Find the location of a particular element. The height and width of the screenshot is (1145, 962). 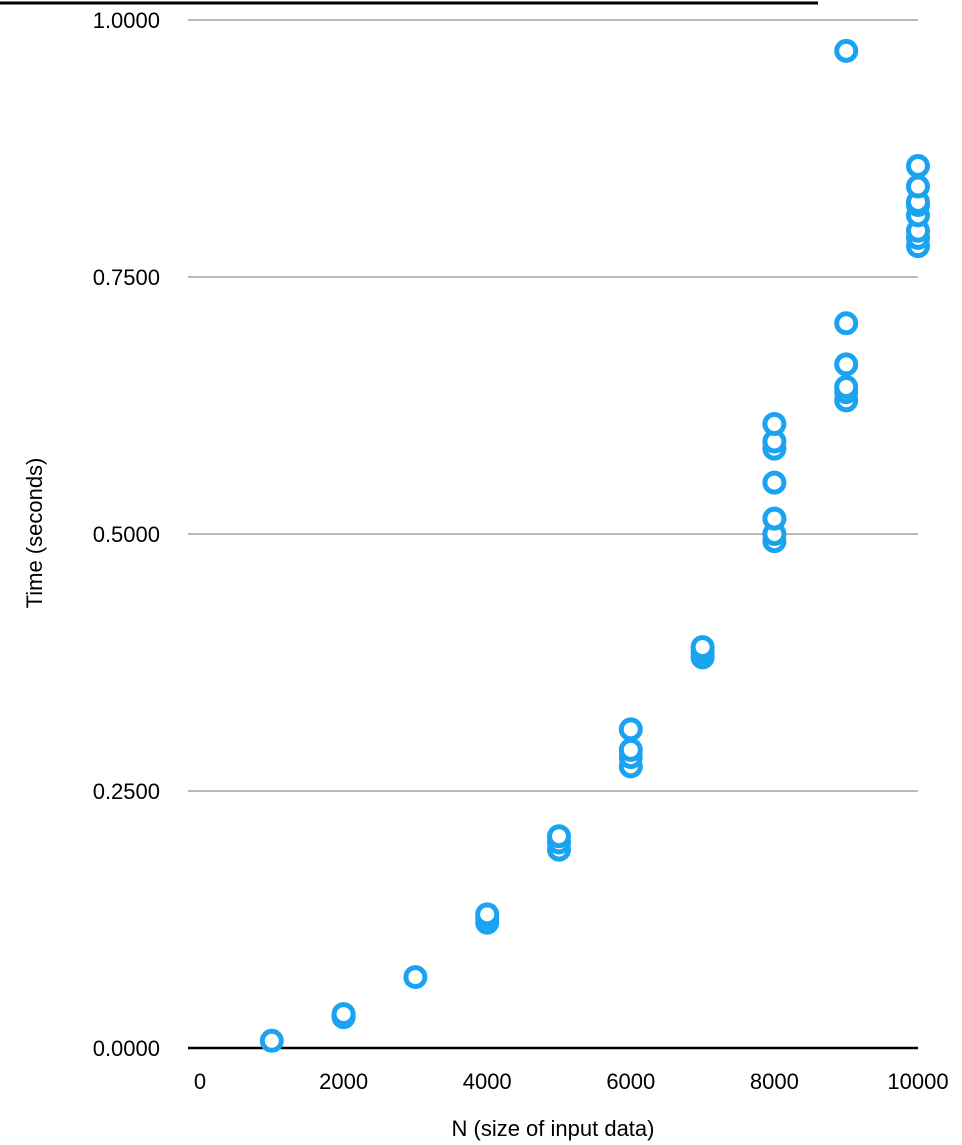

x-tick-label: 10000 is located at coordinates (917, 1081).